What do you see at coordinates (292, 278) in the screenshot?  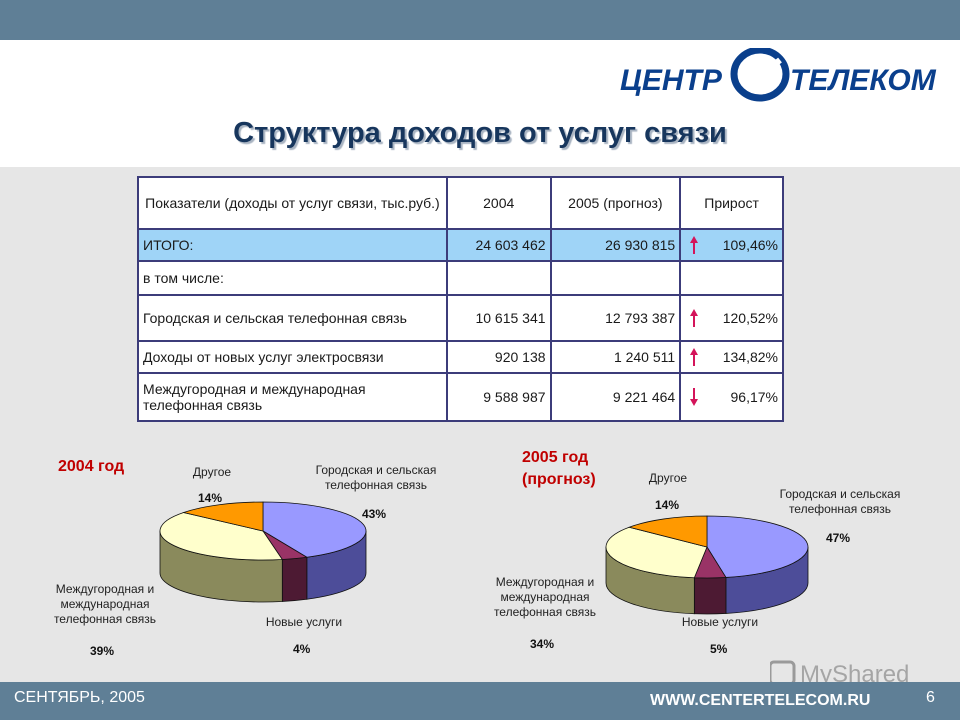 I see `including-label: в том числе:` at bounding box center [292, 278].